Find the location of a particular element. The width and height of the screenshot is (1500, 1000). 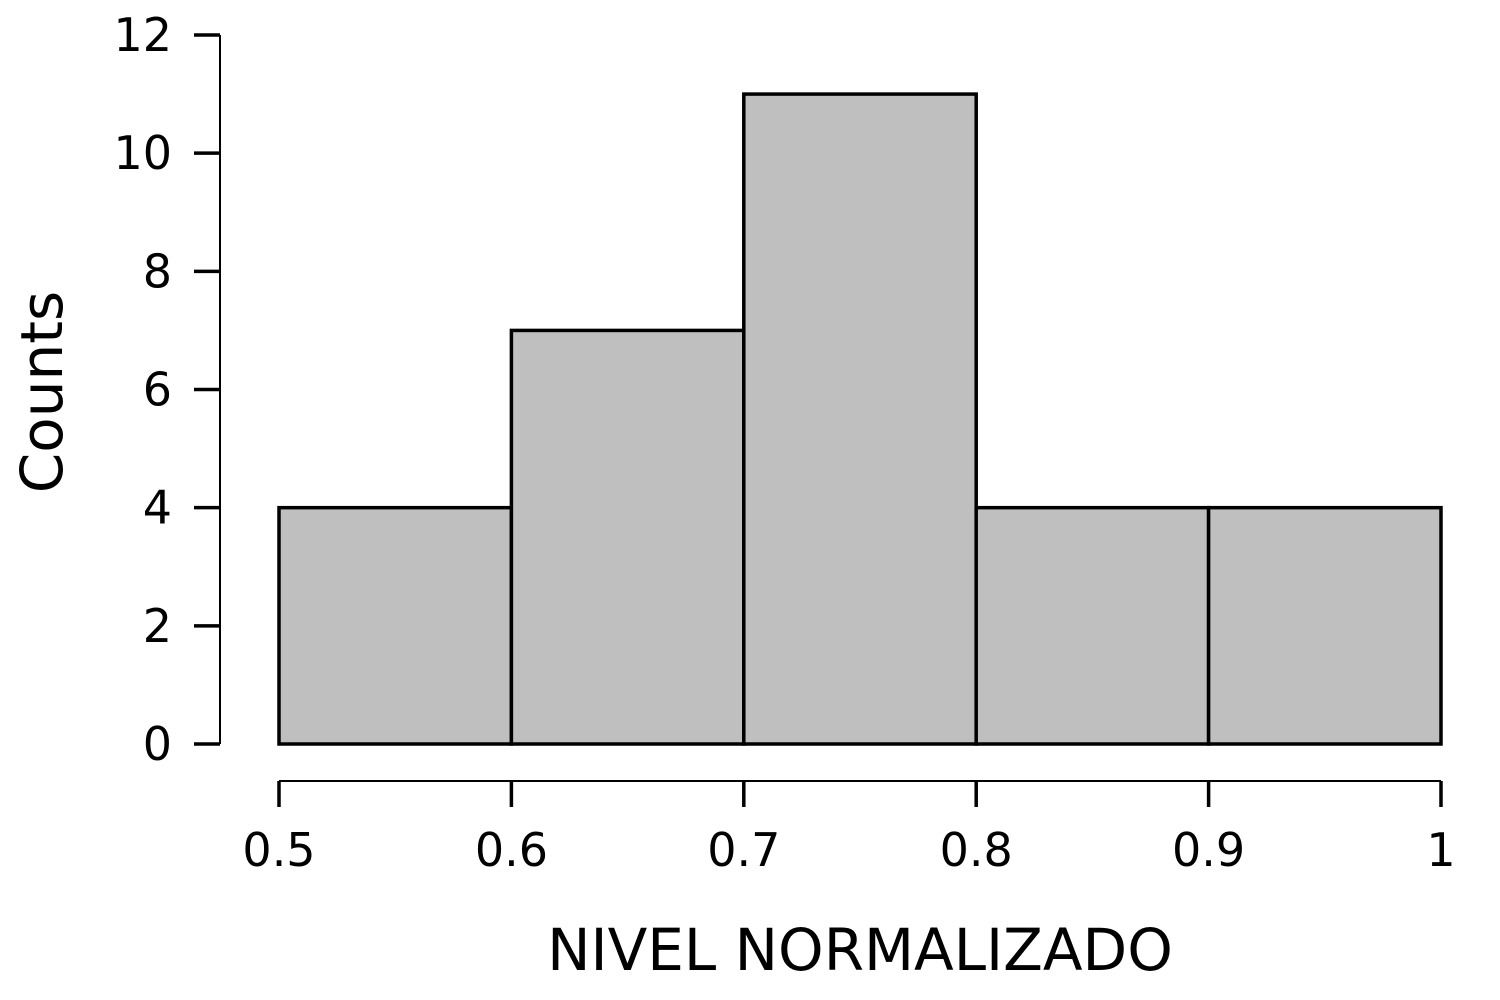

y-tick-label: 8 is located at coordinates (157, 271).